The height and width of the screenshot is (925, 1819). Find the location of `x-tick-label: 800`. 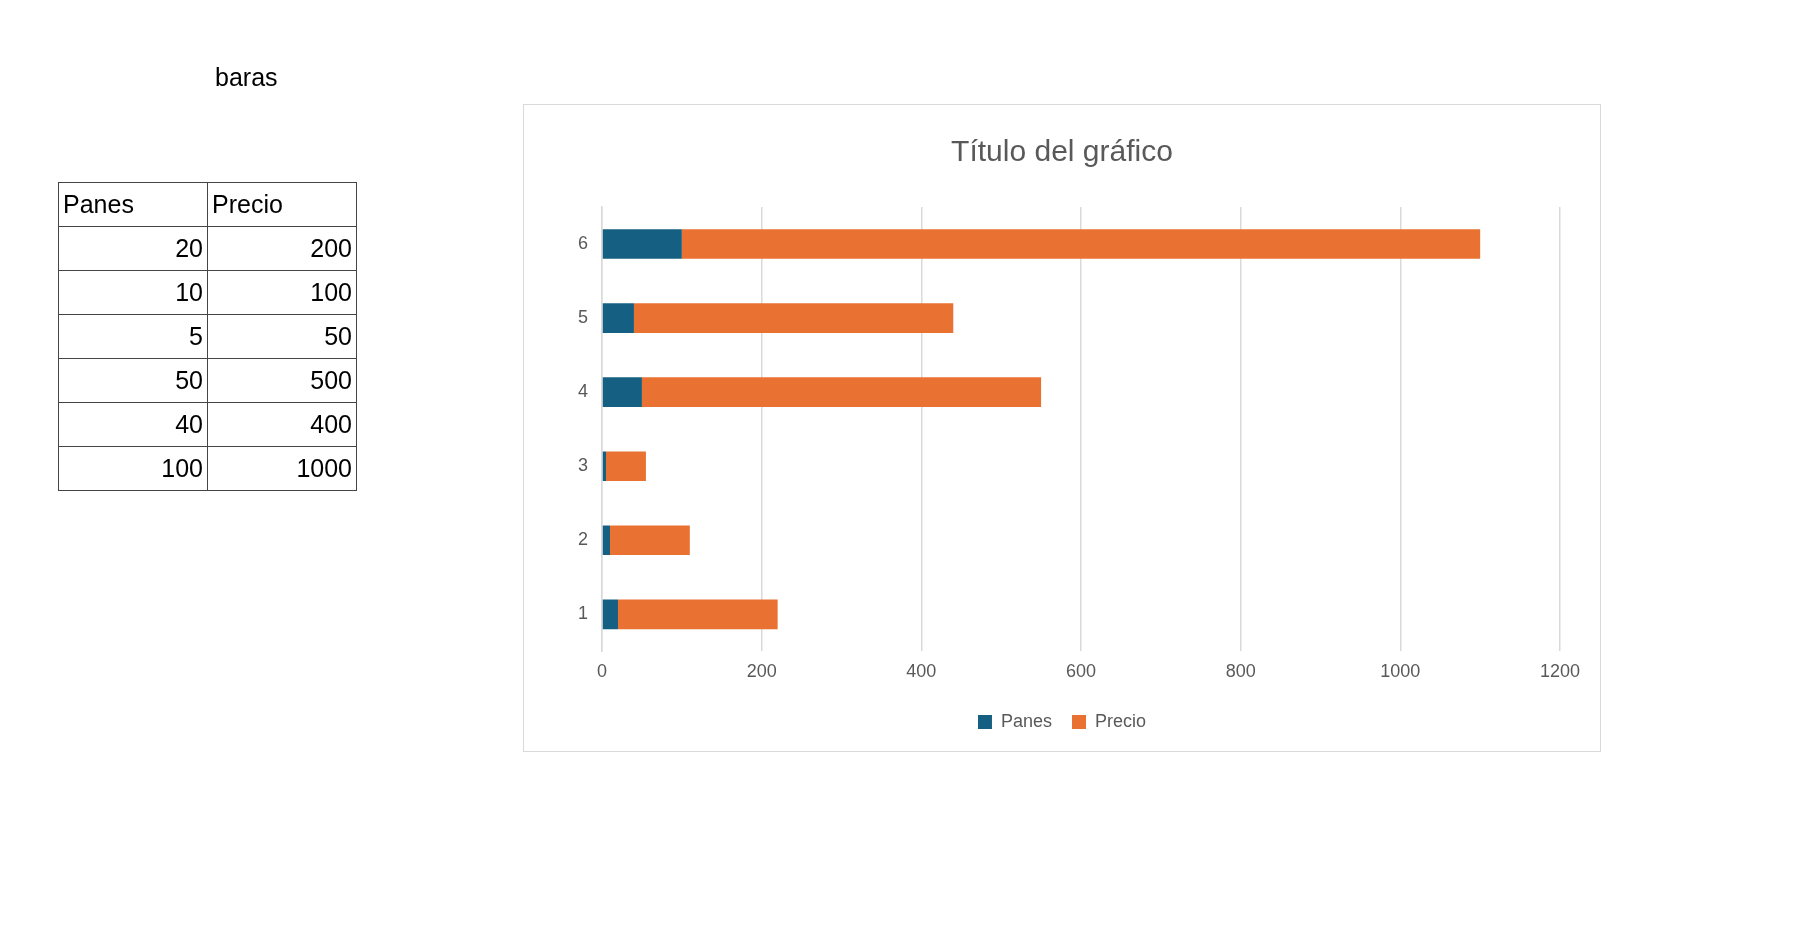

x-tick-label: 800 is located at coordinates (1240, 671).